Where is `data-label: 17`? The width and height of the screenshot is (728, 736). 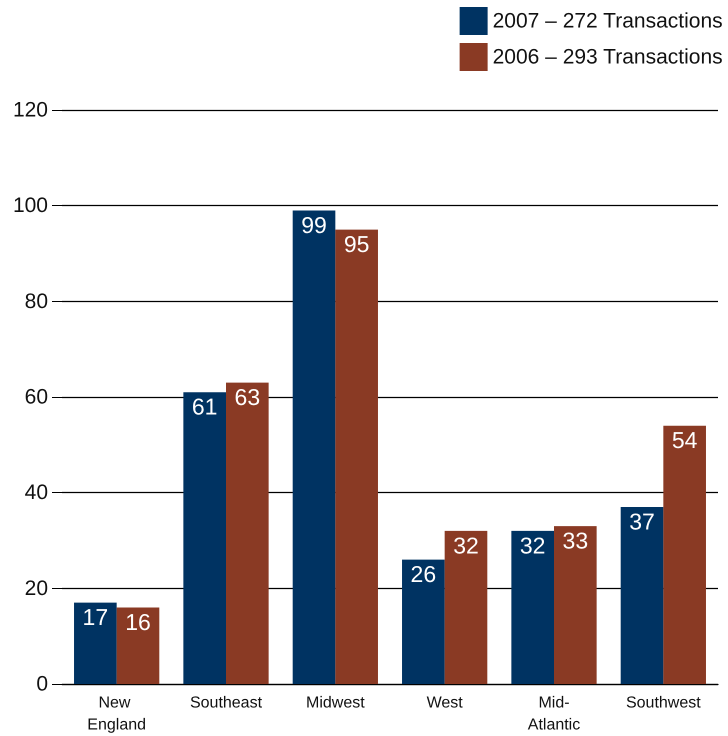 data-label: 17 is located at coordinates (95, 617).